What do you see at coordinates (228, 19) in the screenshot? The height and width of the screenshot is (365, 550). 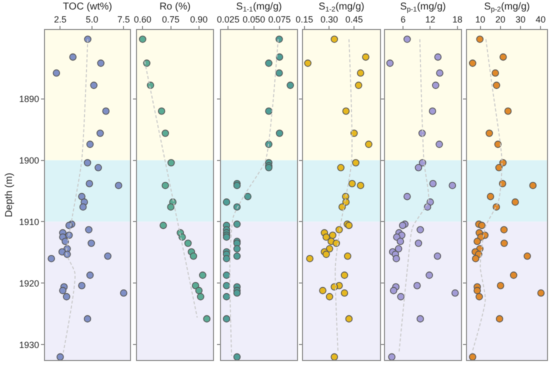 I see `x-tick-label: 0.025` at bounding box center [228, 19].